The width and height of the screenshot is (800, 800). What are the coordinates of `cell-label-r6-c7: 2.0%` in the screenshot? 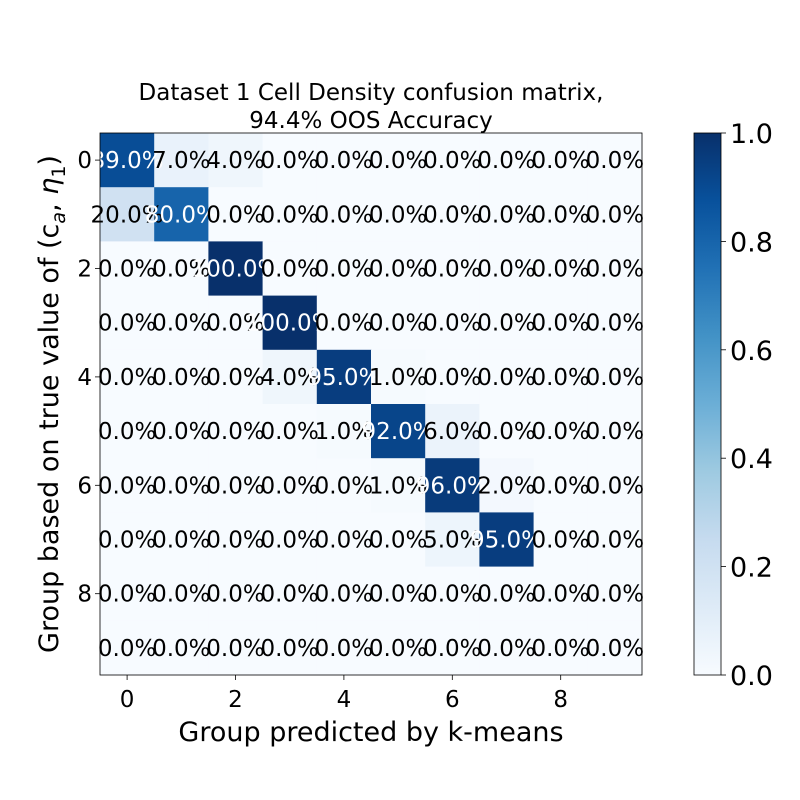 It's located at (506, 486).